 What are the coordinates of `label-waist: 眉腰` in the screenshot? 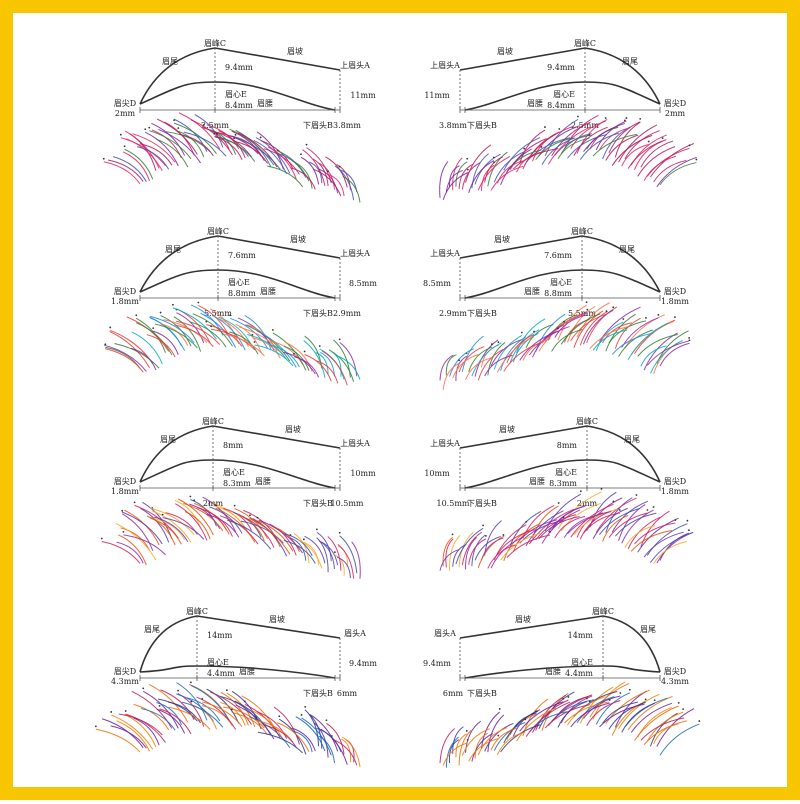 It's located at (532, 291).